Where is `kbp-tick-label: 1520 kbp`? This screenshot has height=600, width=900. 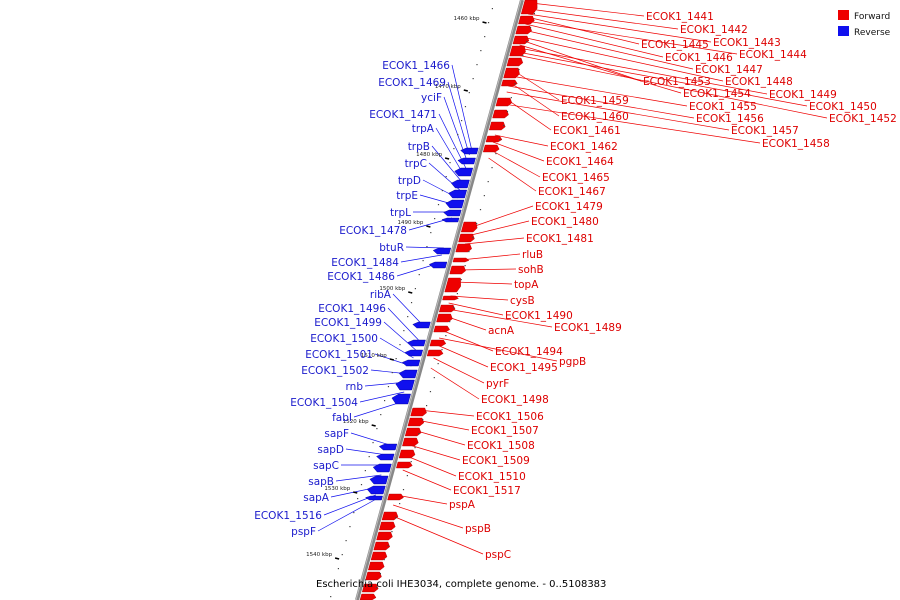
kbp-tick-label: 1520 kbp is located at coordinates (356, 422).